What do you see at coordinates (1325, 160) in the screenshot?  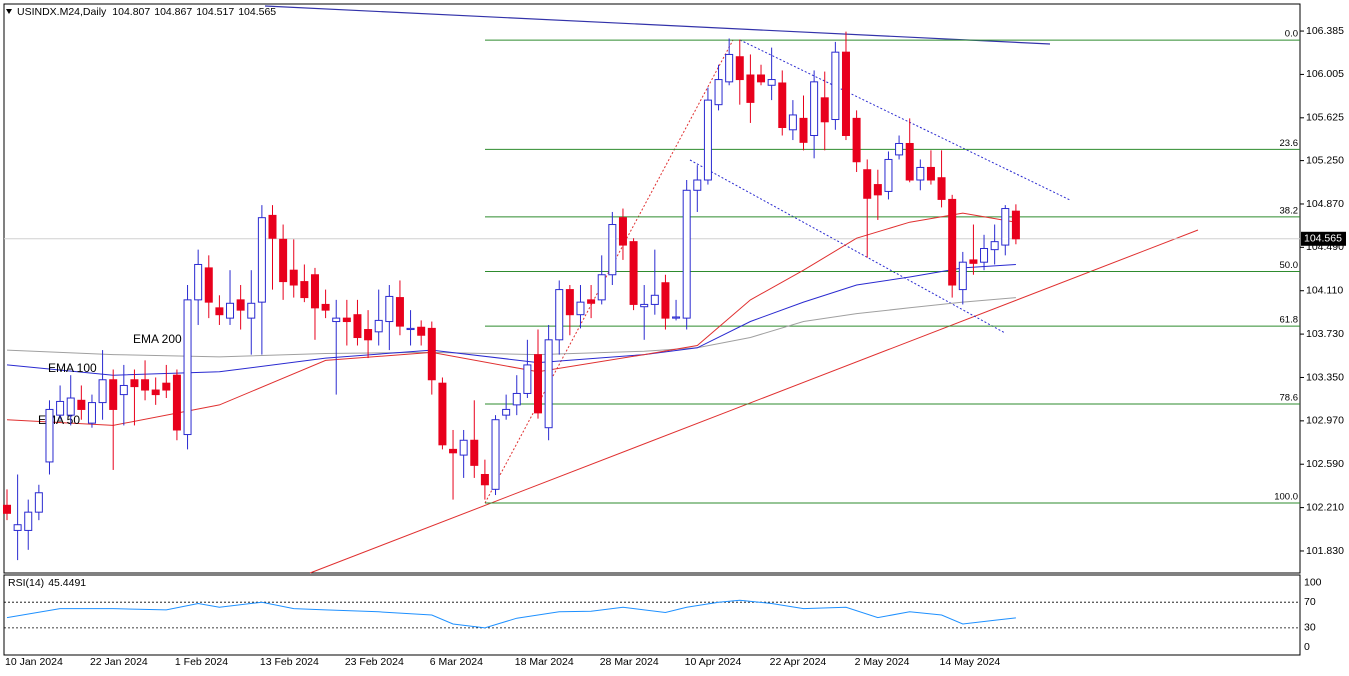 I see `y-tick-label: 105.250` at bounding box center [1325, 160].